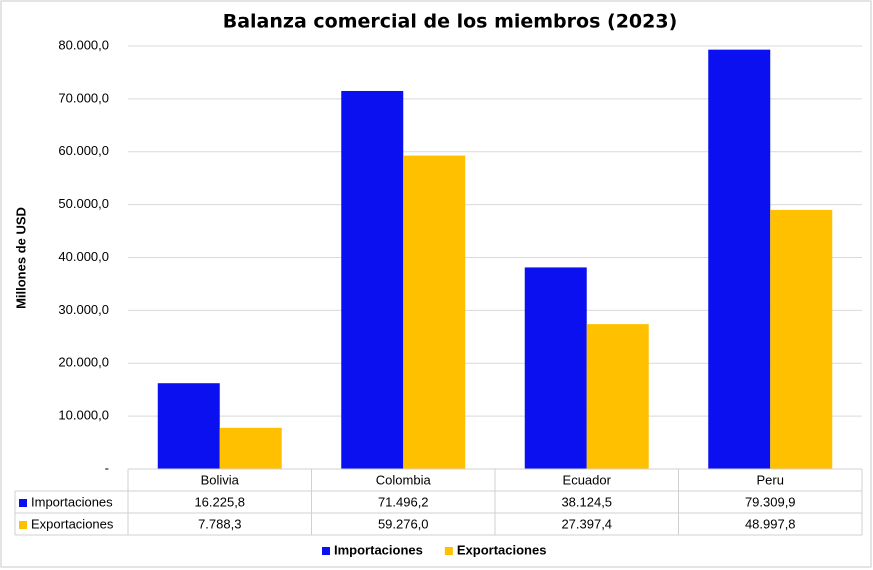 This screenshot has width=873, height=570. What do you see at coordinates (403, 523) in the screenshot?
I see `data-label: 59.276,0` at bounding box center [403, 523].